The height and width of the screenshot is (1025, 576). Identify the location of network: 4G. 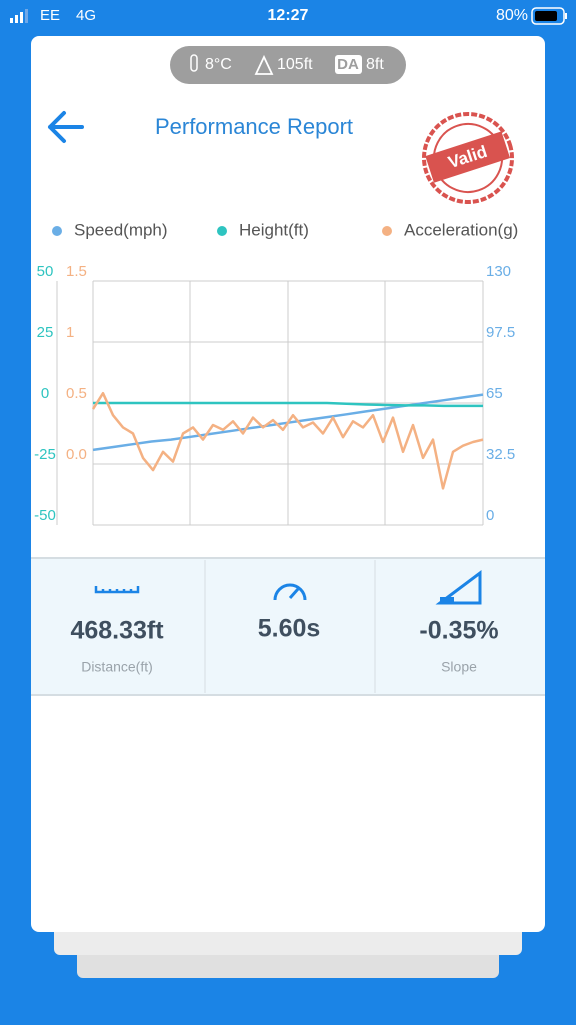
(86, 15).